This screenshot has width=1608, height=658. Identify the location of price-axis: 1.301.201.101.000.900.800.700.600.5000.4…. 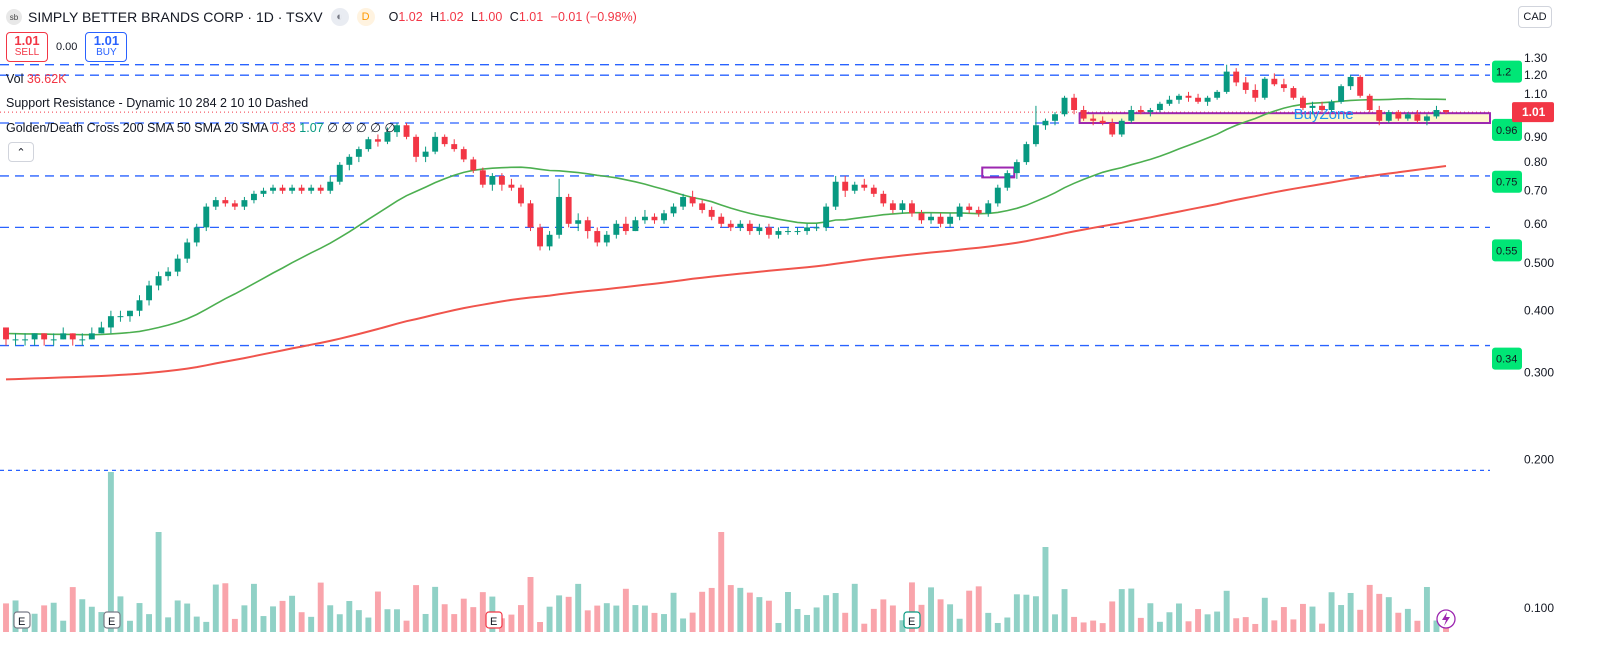
(1523, 333).